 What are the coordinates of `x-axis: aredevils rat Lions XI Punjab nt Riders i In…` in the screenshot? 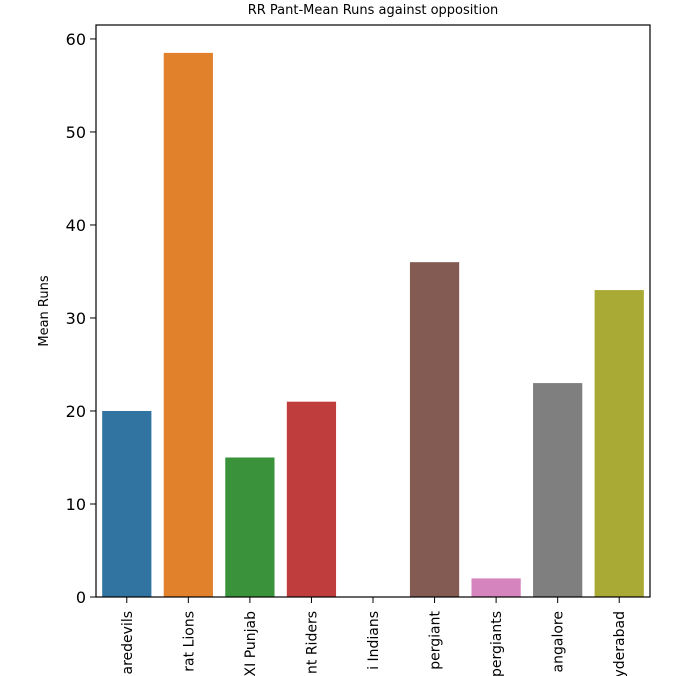 It's located at (374, 636).